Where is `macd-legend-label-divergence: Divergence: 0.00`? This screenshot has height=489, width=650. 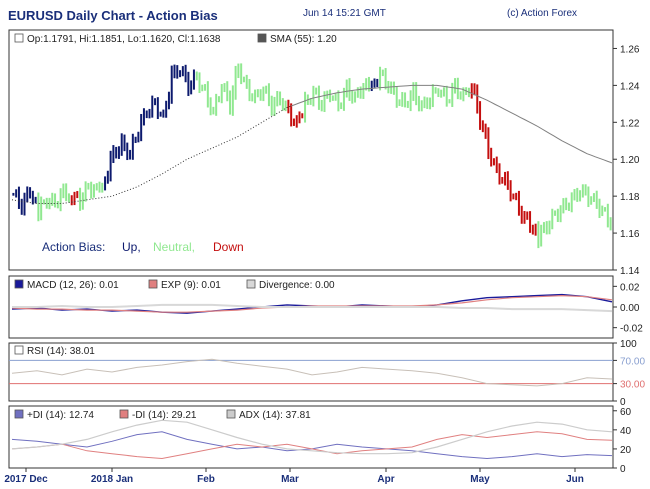 macd-legend-label-divergence: Divergence: 0.00 is located at coordinates (297, 285).